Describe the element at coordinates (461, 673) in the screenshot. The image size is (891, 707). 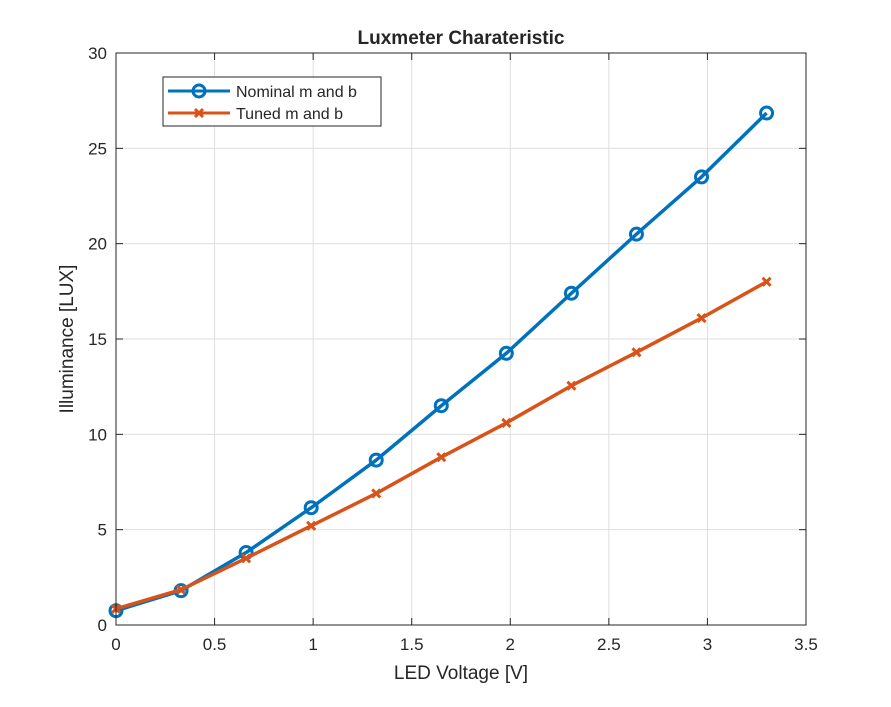
I see `x-axis-title: LED Voltage [V]` at that location.